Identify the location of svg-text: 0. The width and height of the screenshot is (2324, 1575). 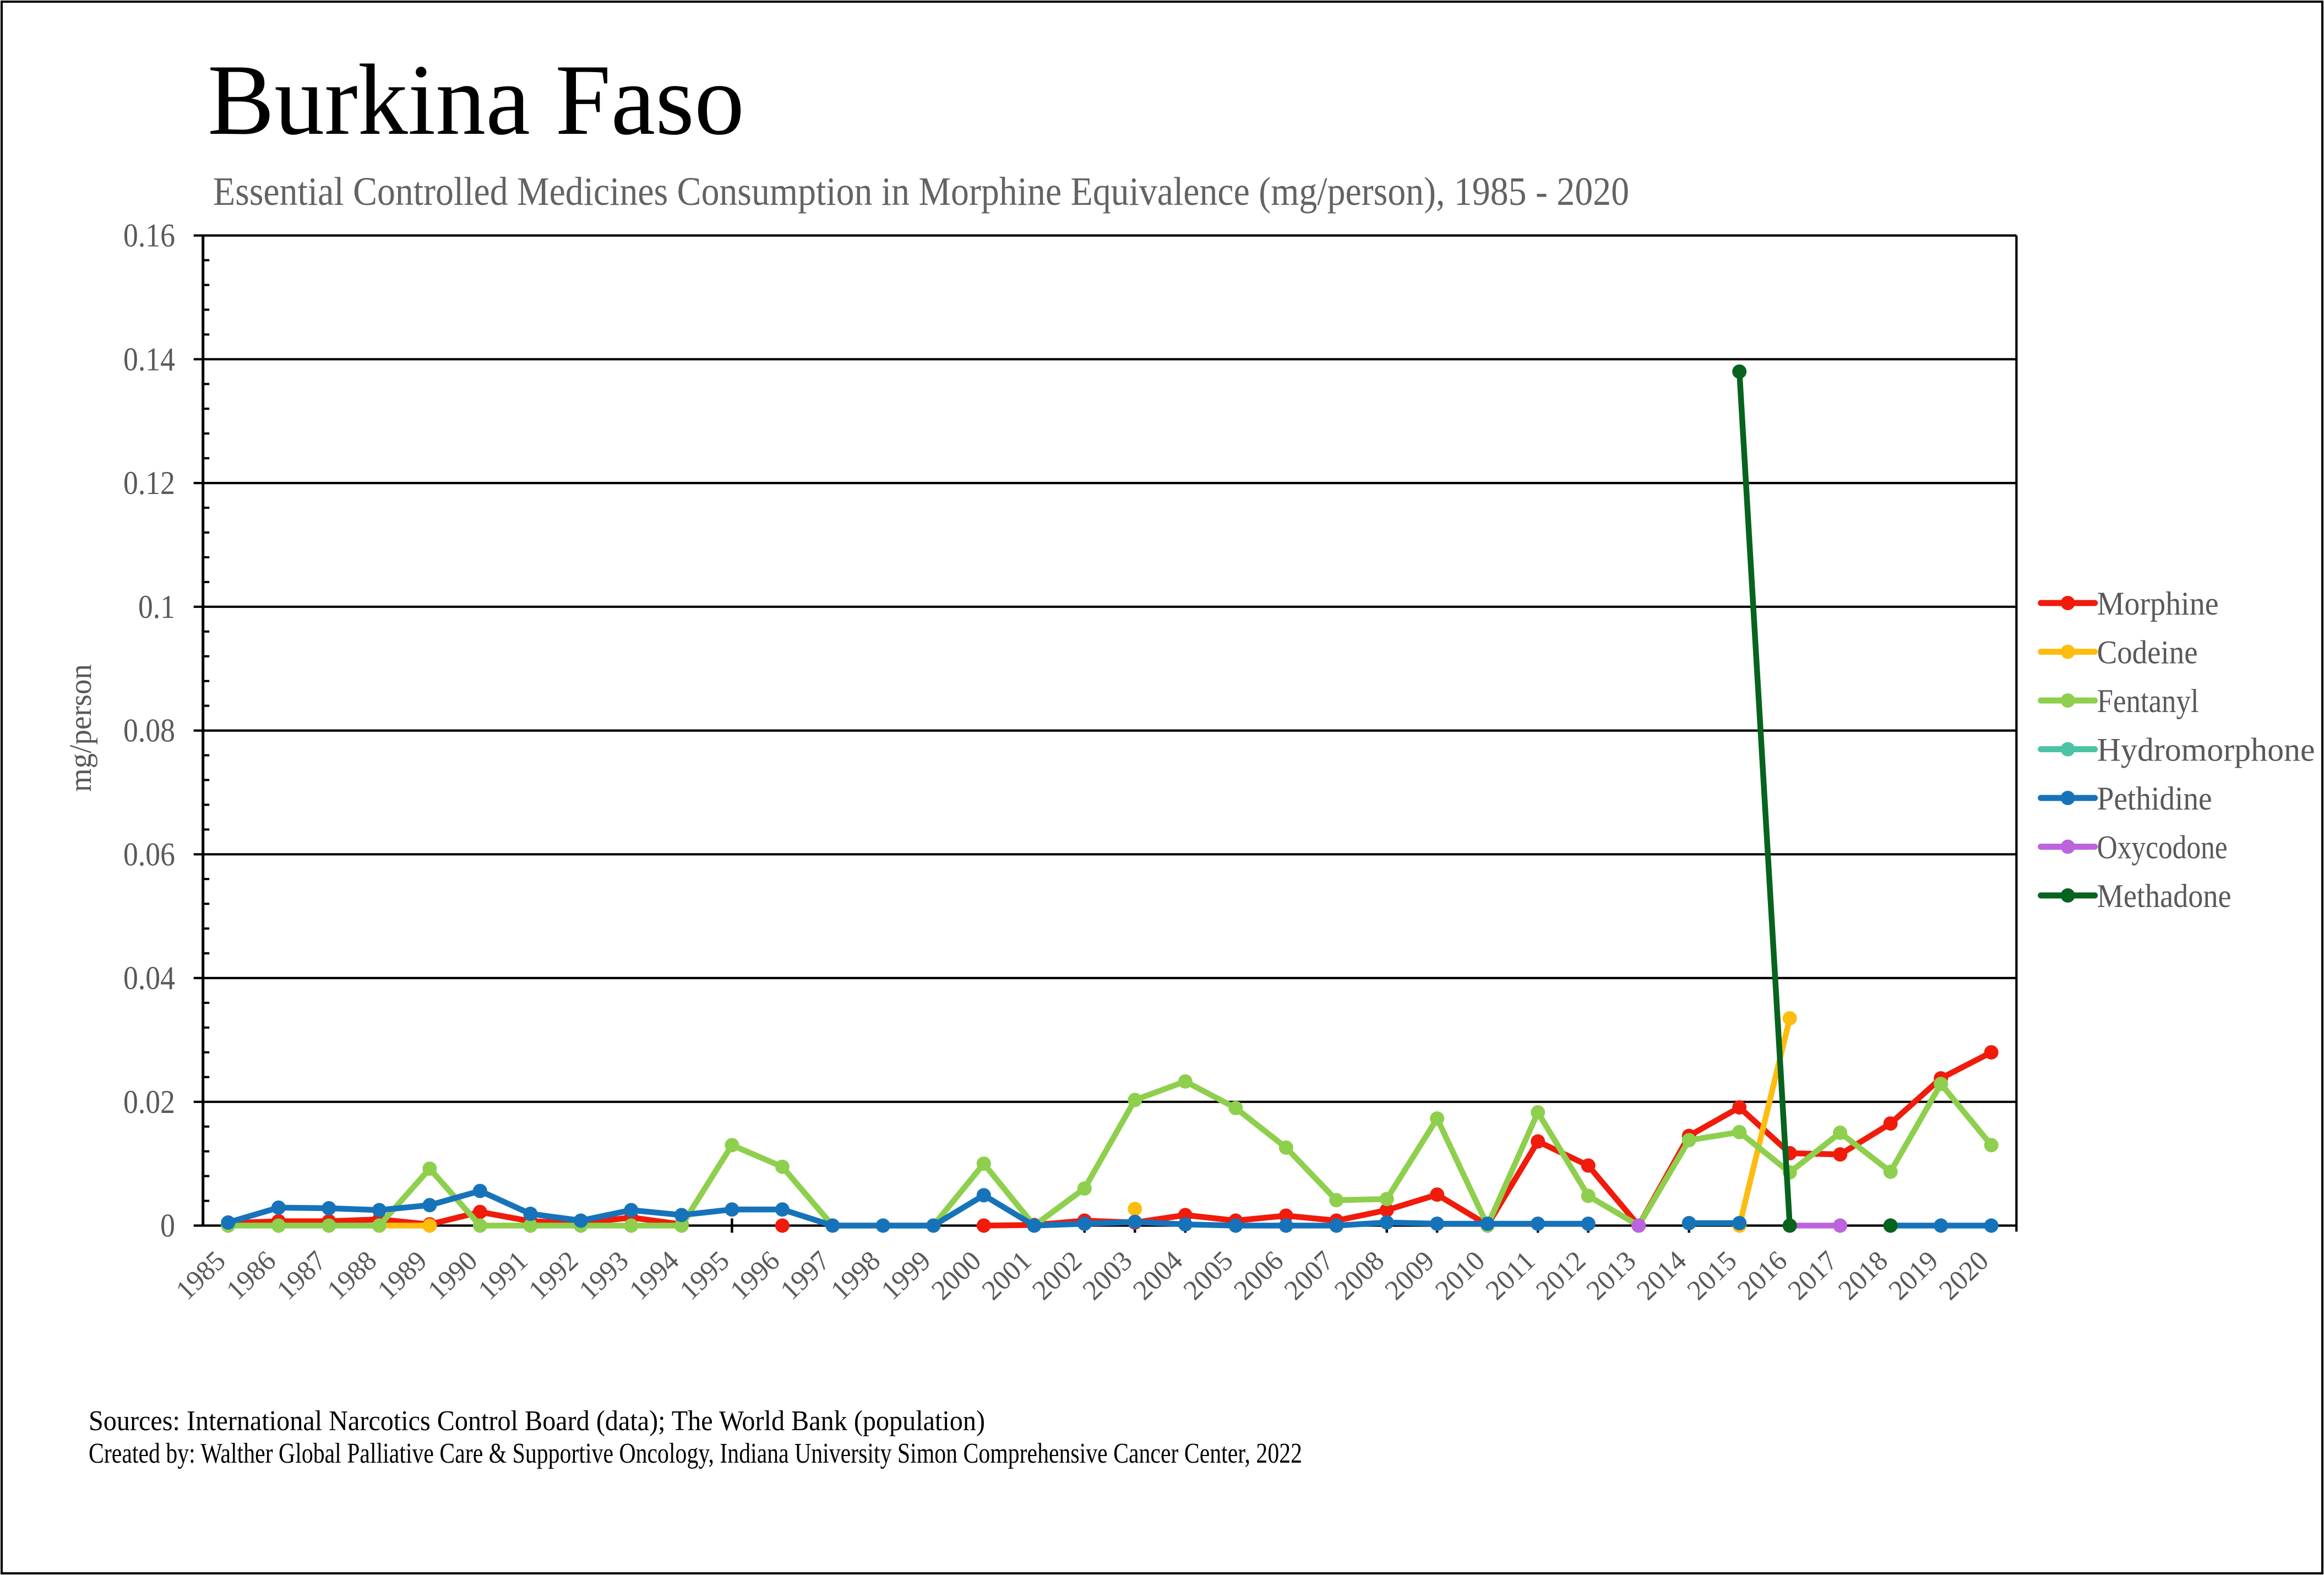
(167, 1226).